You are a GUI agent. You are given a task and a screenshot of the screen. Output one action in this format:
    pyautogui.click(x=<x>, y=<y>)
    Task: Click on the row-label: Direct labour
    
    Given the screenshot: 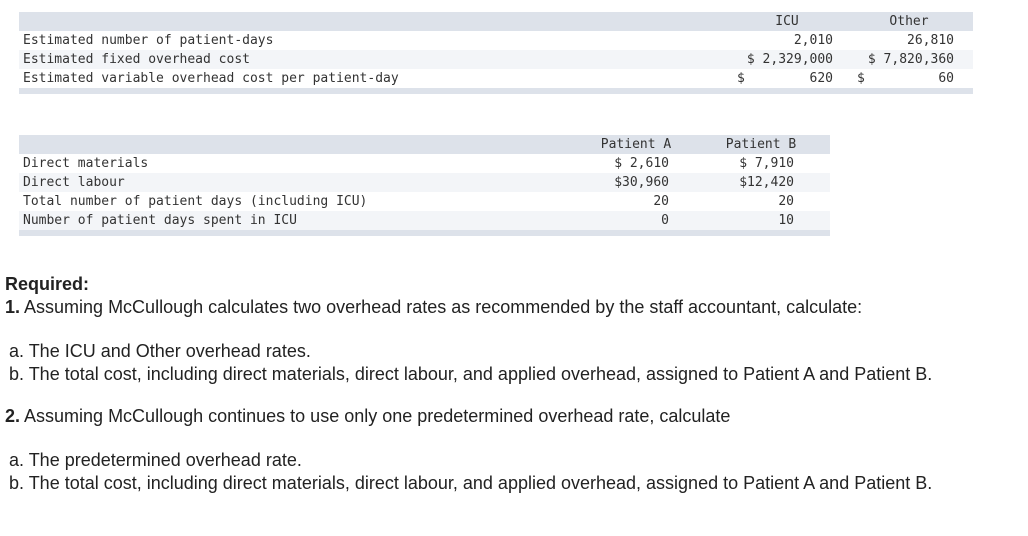 What is the action you would take?
    pyautogui.click(x=74, y=182)
    